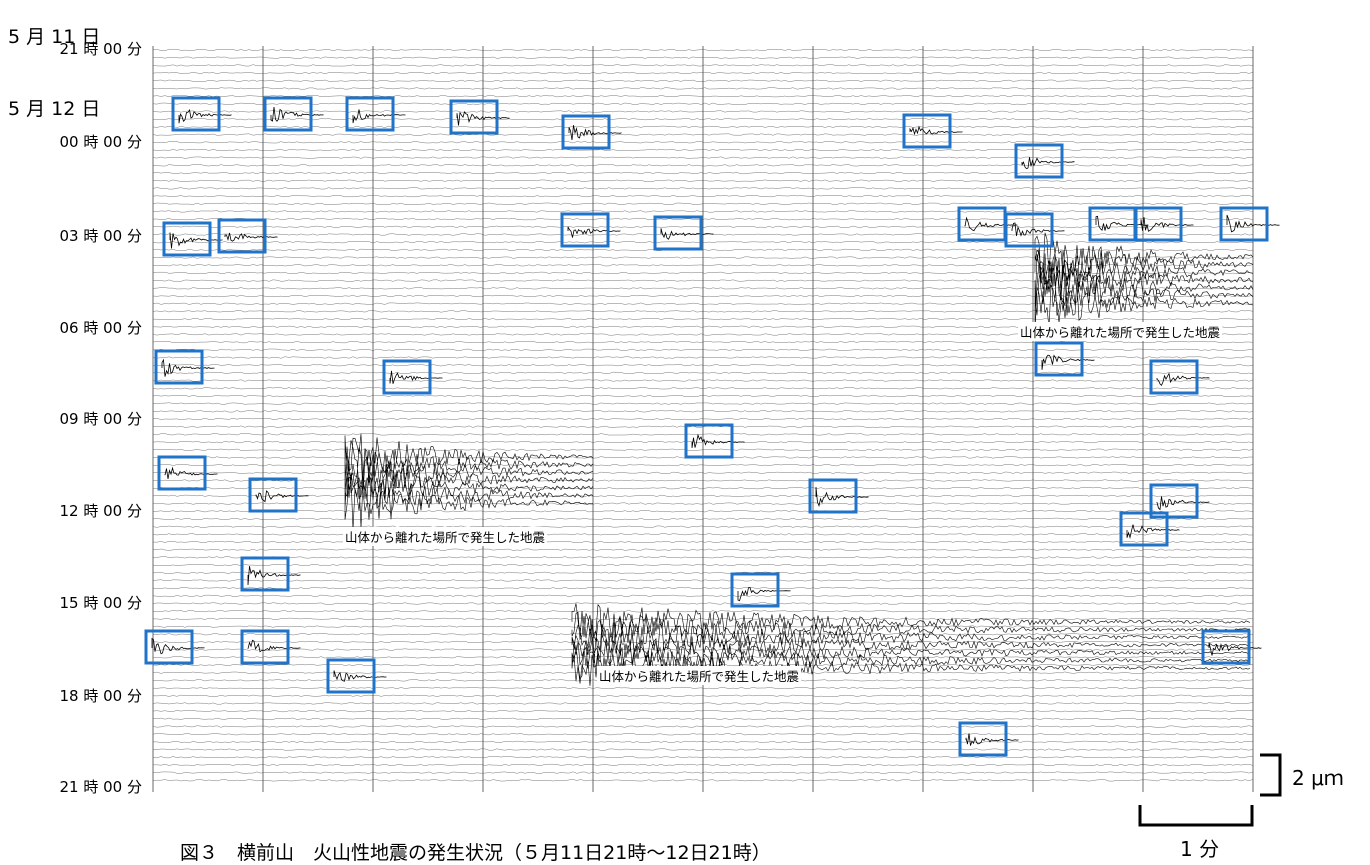 The height and width of the screenshot is (865, 1370). What do you see at coordinates (100, 511) in the screenshot?
I see `time-label-1200: 12 時 00 分` at bounding box center [100, 511].